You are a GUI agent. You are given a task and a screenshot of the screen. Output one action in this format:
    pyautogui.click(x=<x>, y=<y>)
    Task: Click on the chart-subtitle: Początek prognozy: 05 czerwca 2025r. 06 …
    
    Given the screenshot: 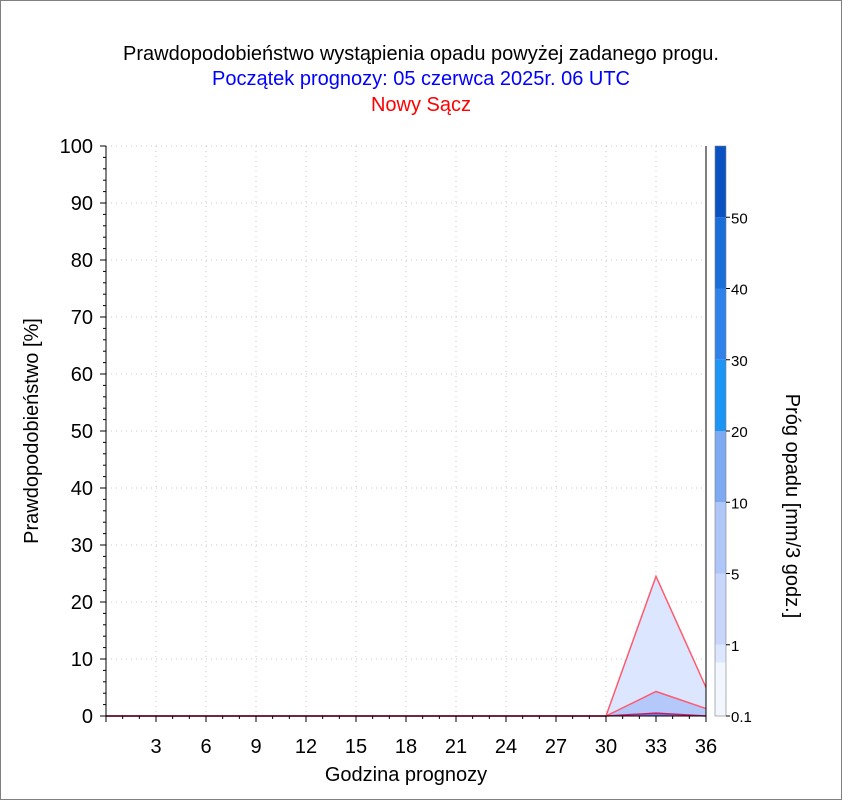 What is the action you would take?
    pyautogui.click(x=421, y=79)
    